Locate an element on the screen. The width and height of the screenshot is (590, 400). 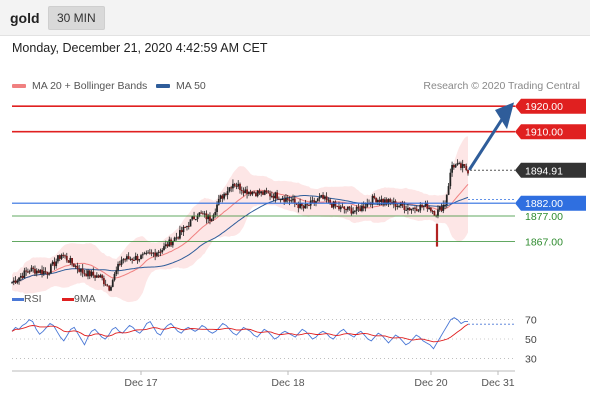
level-label-1910.00: 1910.00 is located at coordinates (544, 133).